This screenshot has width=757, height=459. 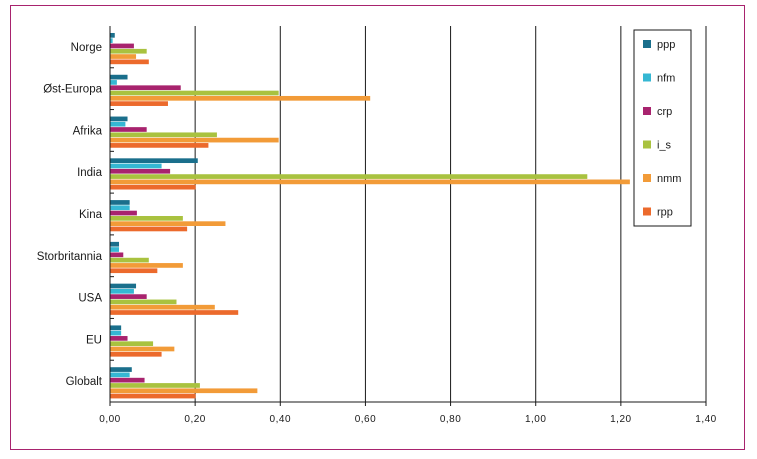 What do you see at coordinates (365, 419) in the screenshot?
I see `x-tick-label: 0,60` at bounding box center [365, 419].